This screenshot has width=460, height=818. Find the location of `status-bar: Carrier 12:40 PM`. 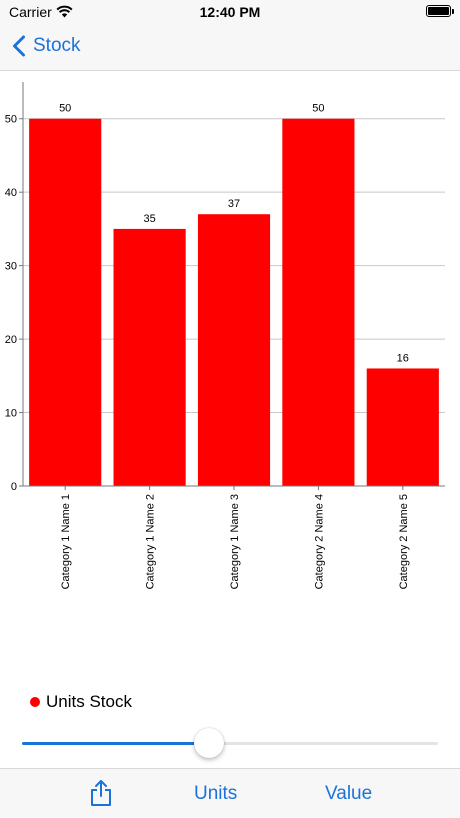

status-bar: Carrier 12:40 PM is located at coordinates (230, 12).